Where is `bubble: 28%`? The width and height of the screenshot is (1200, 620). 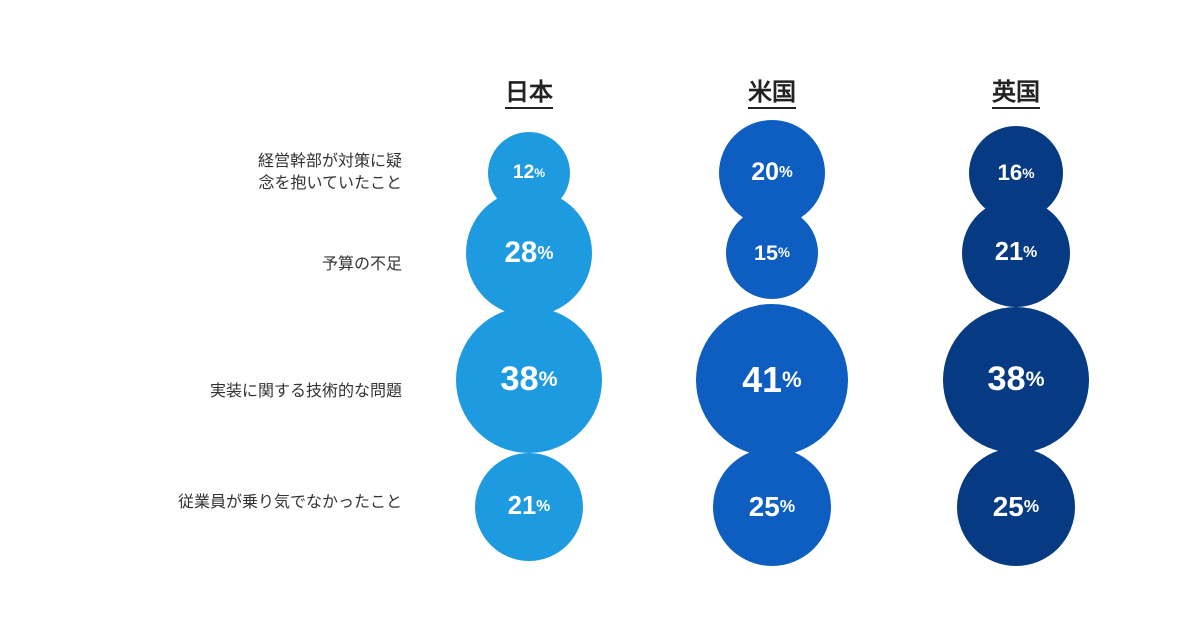 bubble: 28% is located at coordinates (529, 253).